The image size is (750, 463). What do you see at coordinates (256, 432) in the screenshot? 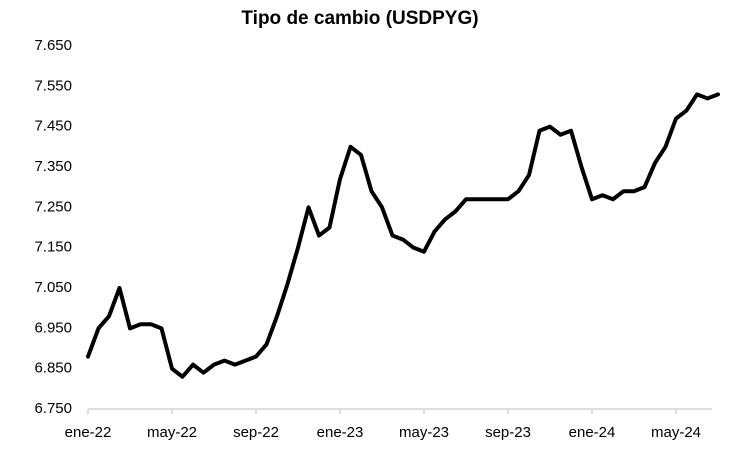
I see `x-tick-label: sep-22` at bounding box center [256, 432].